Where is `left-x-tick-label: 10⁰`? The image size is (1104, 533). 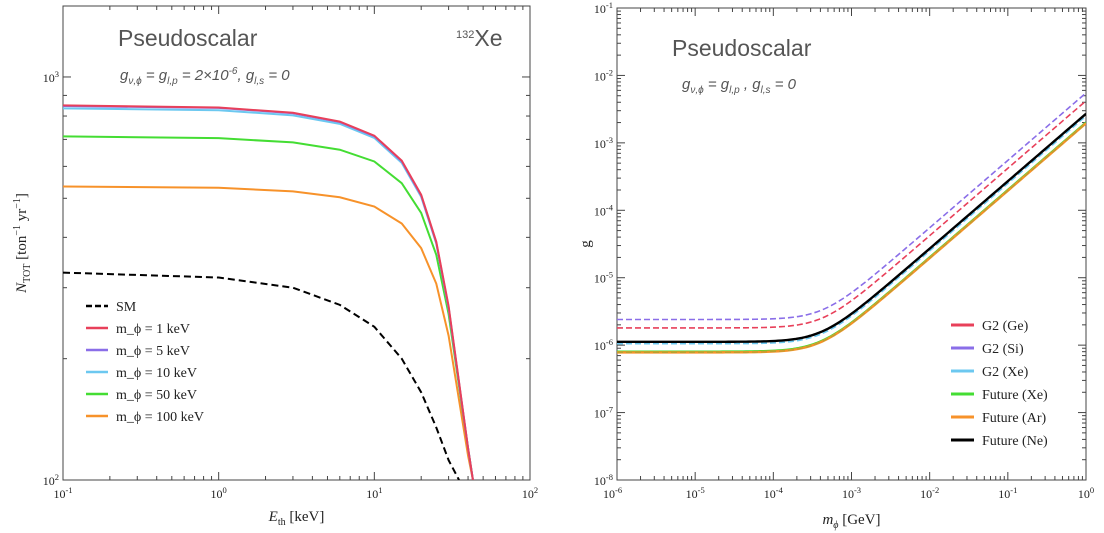 left-x-tick-label: 10⁰ is located at coordinates (219, 493).